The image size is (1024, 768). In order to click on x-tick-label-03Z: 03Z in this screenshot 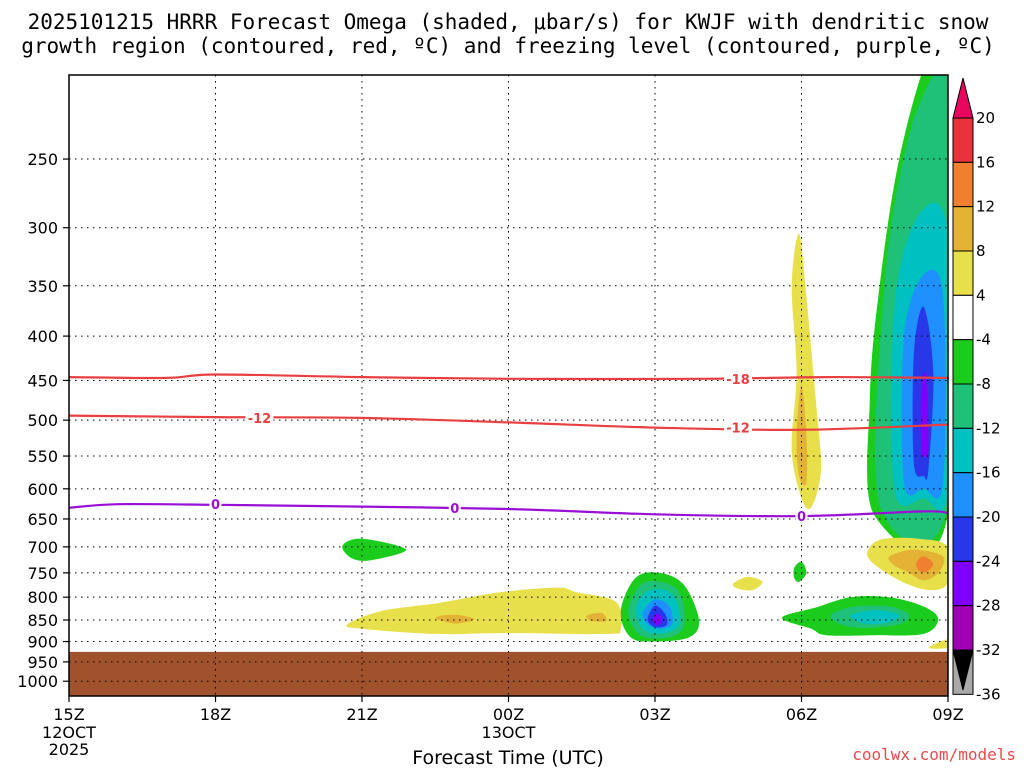, I will do `click(654, 714)`.